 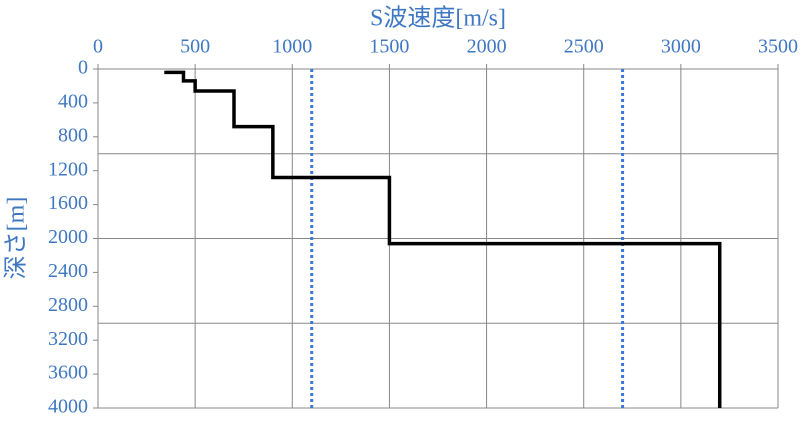 What do you see at coordinates (487, 47) in the screenshot?
I see `x-tick-label: 2000` at bounding box center [487, 47].